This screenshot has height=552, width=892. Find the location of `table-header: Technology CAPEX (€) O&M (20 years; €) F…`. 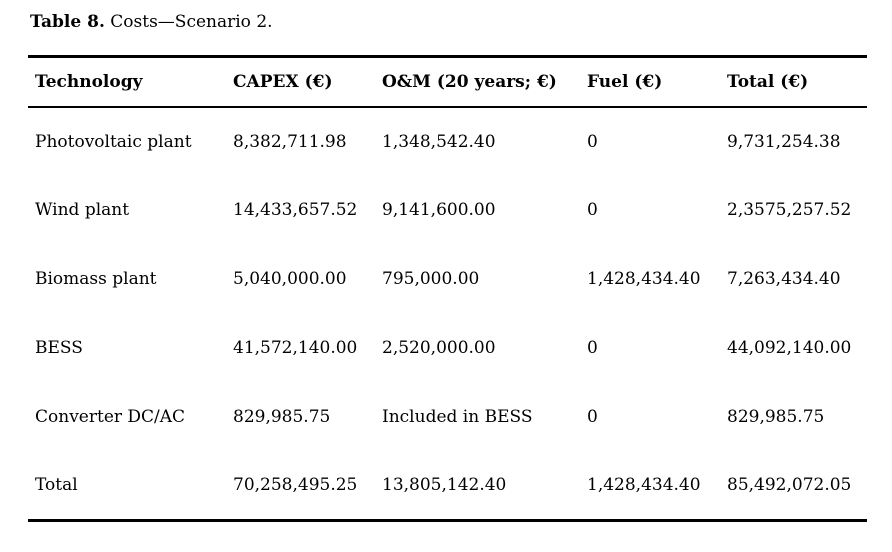

table-header: Technology CAPEX (€) O&M (20 years; €) F… is located at coordinates (447, 82).